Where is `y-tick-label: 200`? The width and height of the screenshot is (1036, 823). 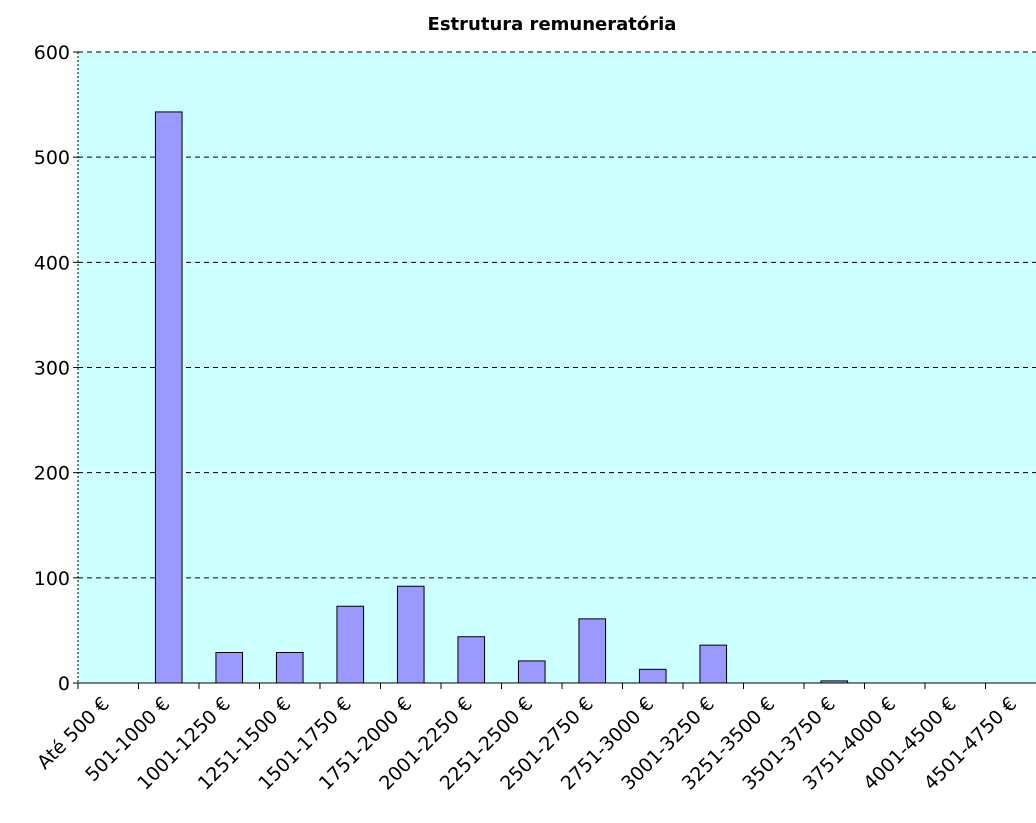
y-tick-label: 200 is located at coordinates (52, 474).